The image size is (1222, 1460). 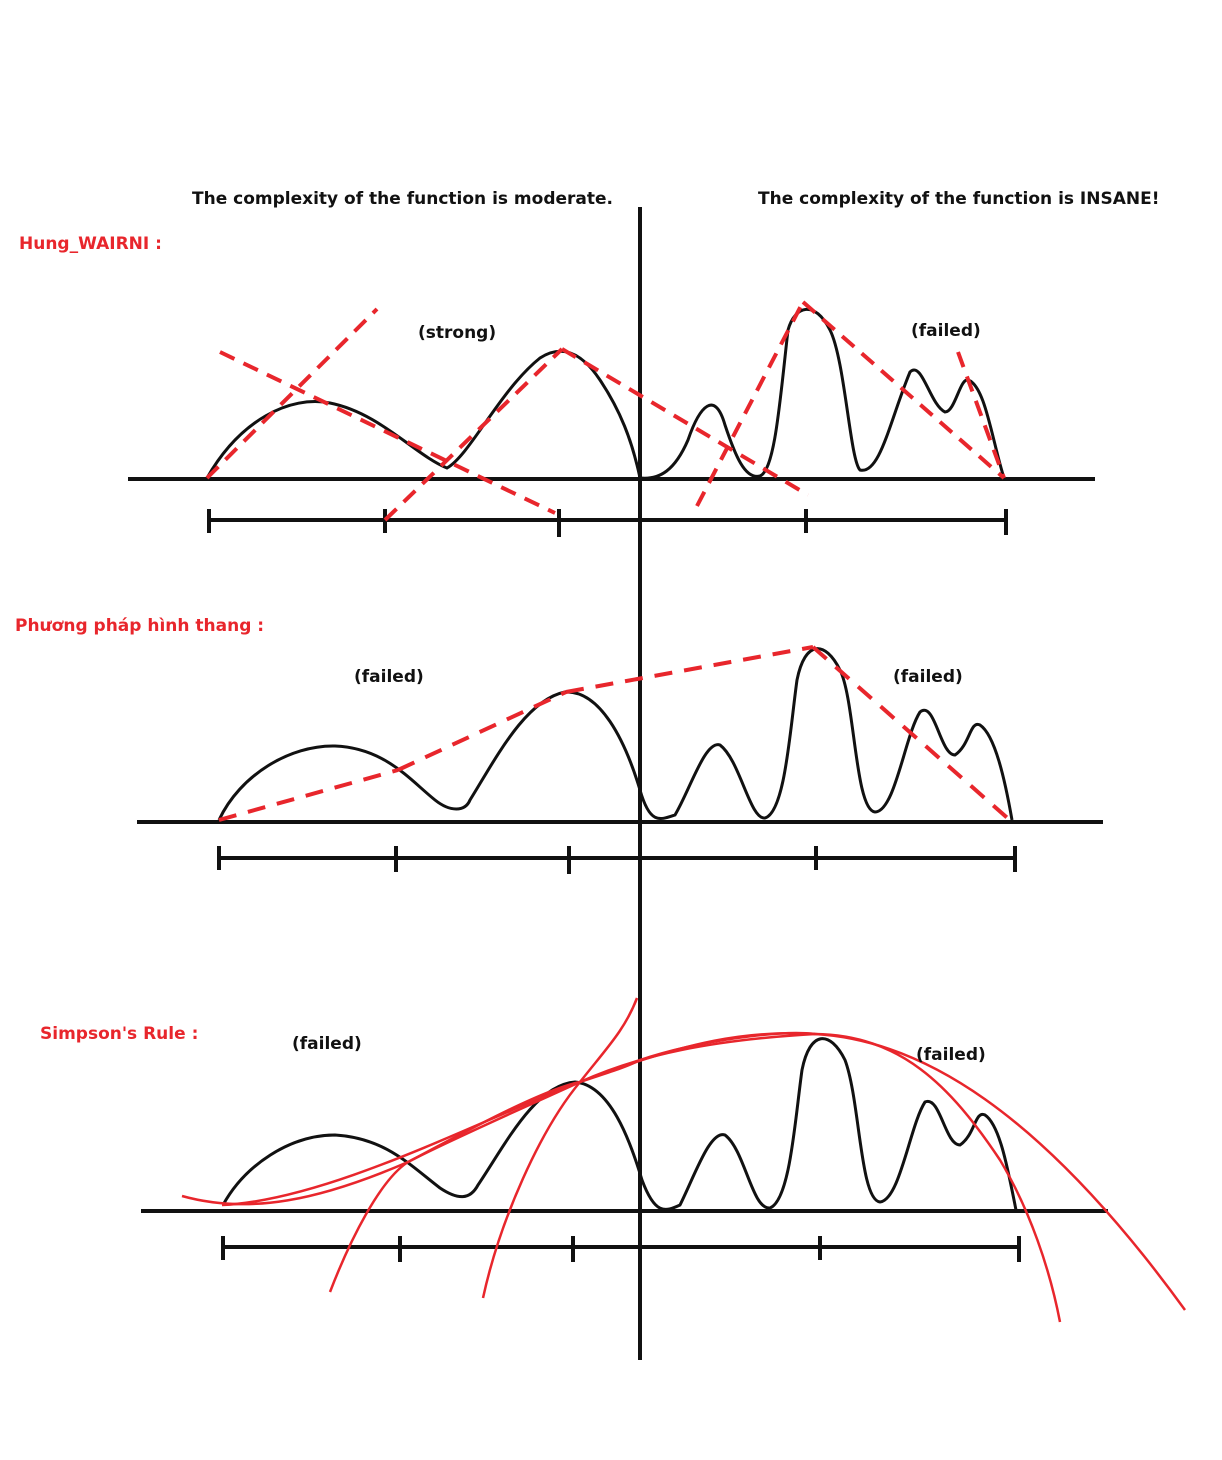 I want to click on panel-trapezoid, so click(x=620, y=759).